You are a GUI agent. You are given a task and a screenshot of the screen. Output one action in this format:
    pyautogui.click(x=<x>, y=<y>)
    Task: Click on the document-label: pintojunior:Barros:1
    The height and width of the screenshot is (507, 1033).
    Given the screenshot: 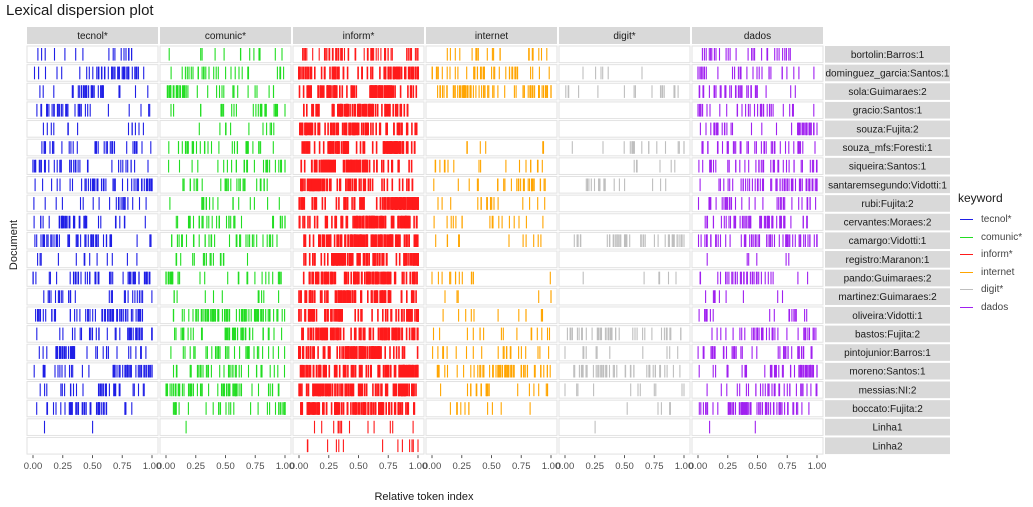 What is the action you would take?
    pyautogui.click(x=887, y=353)
    